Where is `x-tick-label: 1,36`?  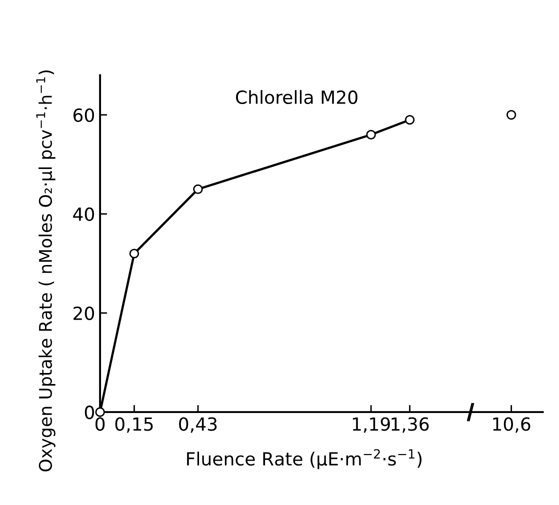
x-tick-label: 1,36 is located at coordinates (410, 425).